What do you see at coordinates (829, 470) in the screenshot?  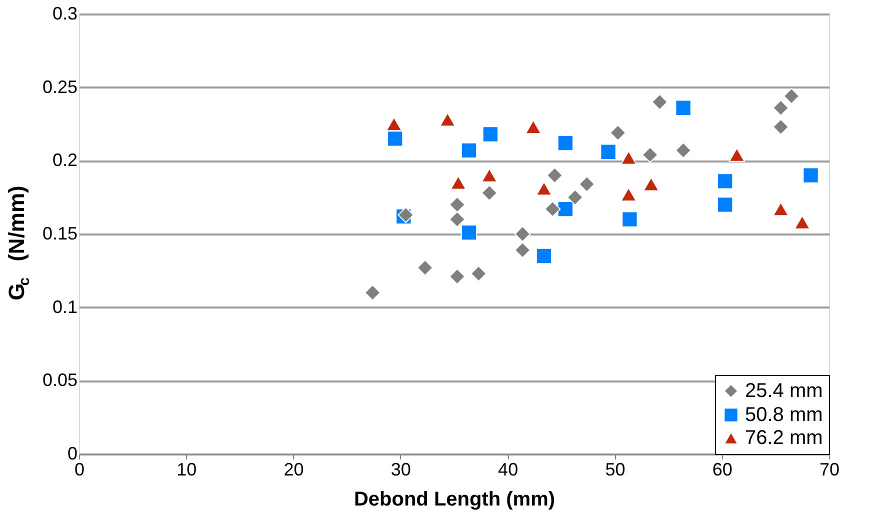 I see `x-tick-label: 70` at bounding box center [829, 470].